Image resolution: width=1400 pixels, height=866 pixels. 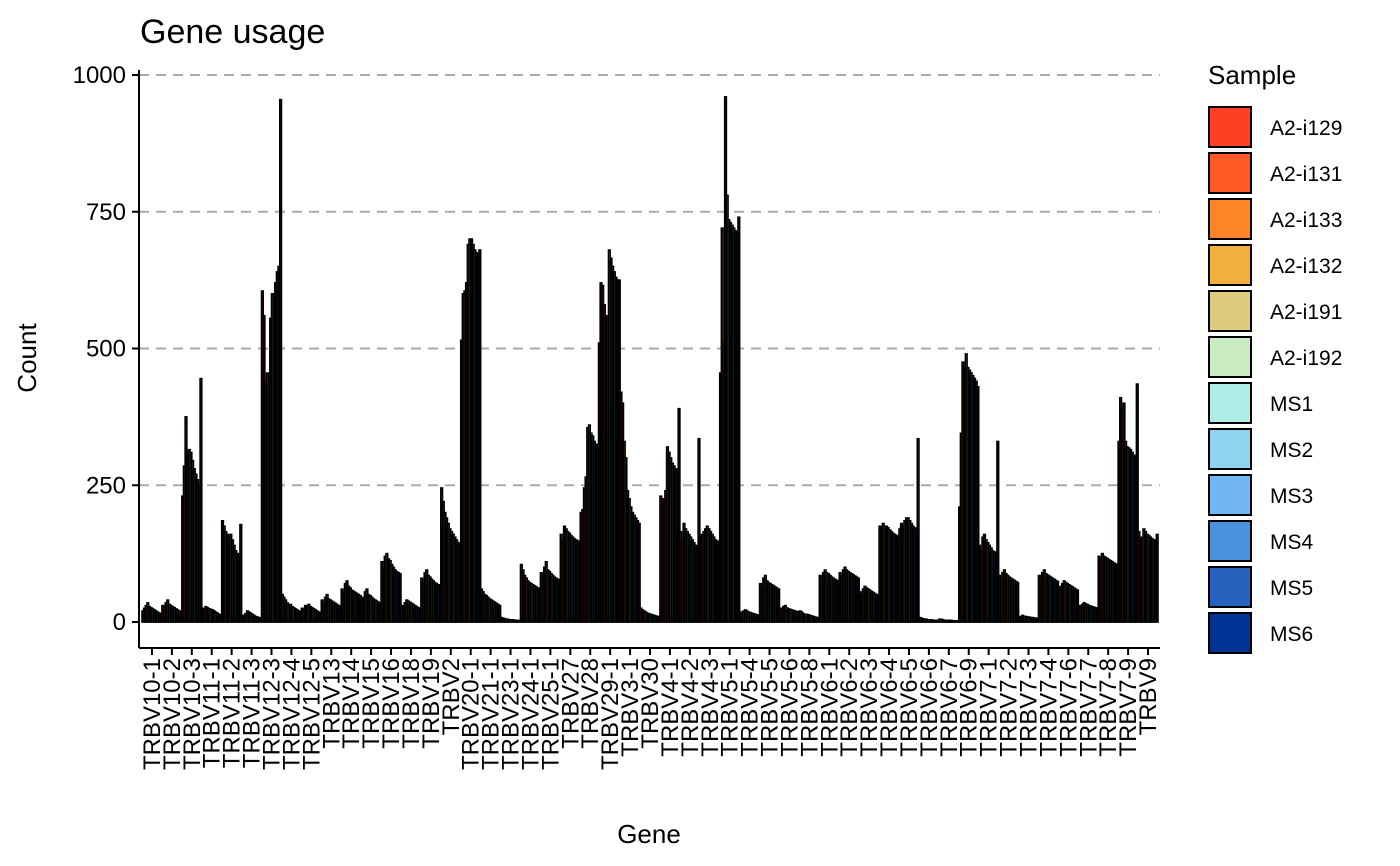 What do you see at coordinates (351, 703) in the screenshot?
I see `x-tick-label: TRBV14` at bounding box center [351, 703].